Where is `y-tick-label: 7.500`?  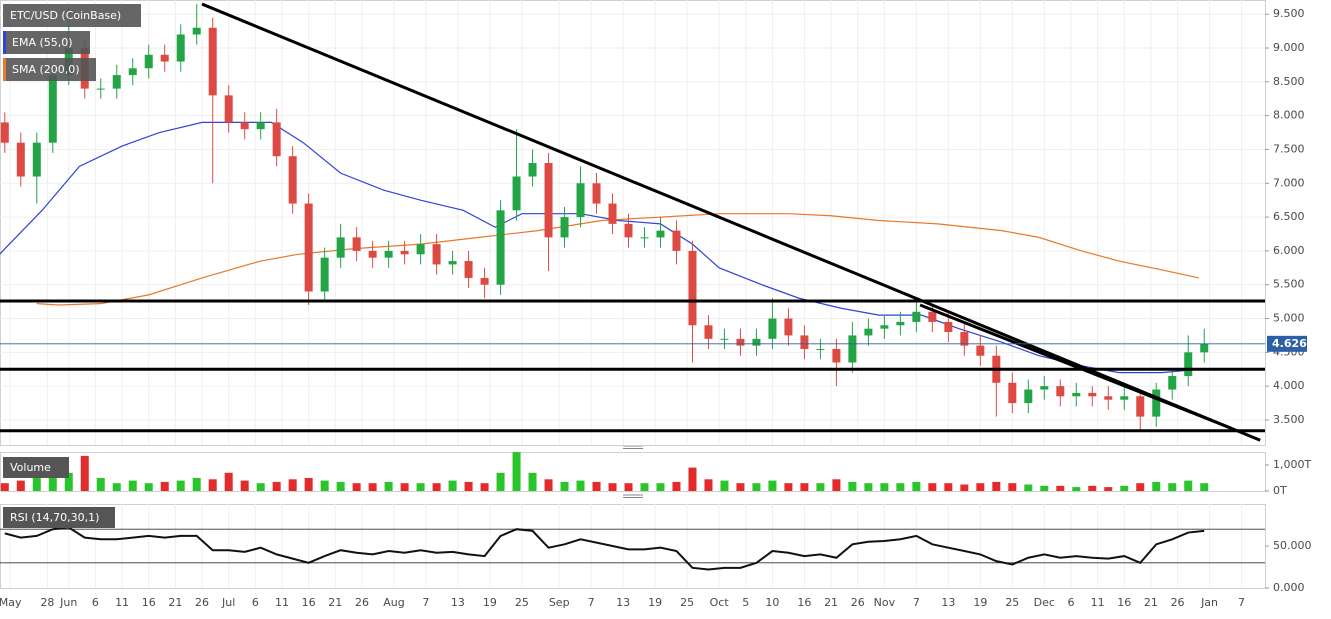
y-tick-label: 7.500 is located at coordinates (1289, 148).